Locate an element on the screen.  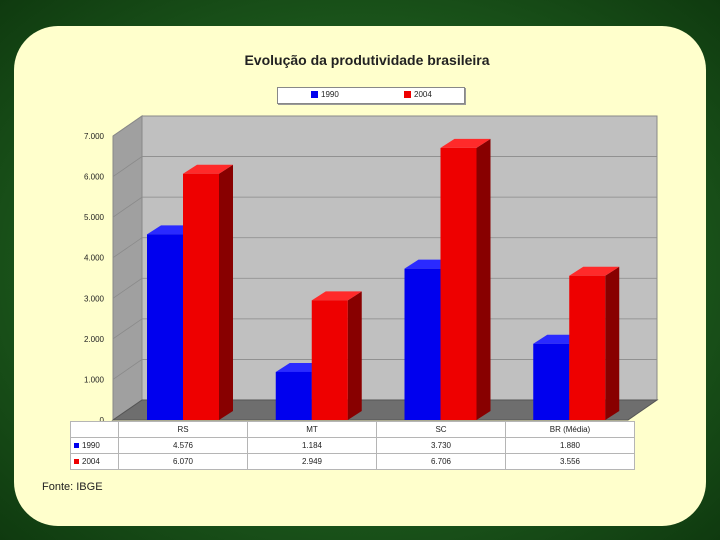
chart-title: Evolução da produtividade brasileira is located at coordinates (367, 60).